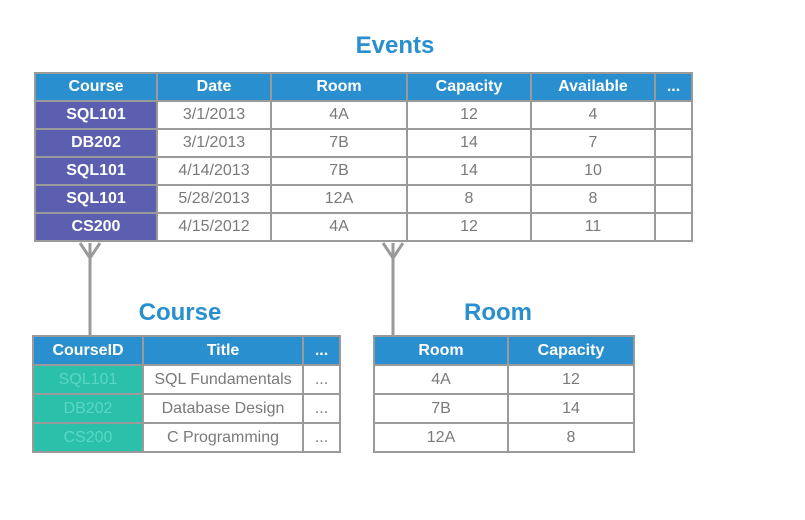  What do you see at coordinates (469, 87) in the screenshot?
I see `events-col-capacity: Capacity` at bounding box center [469, 87].